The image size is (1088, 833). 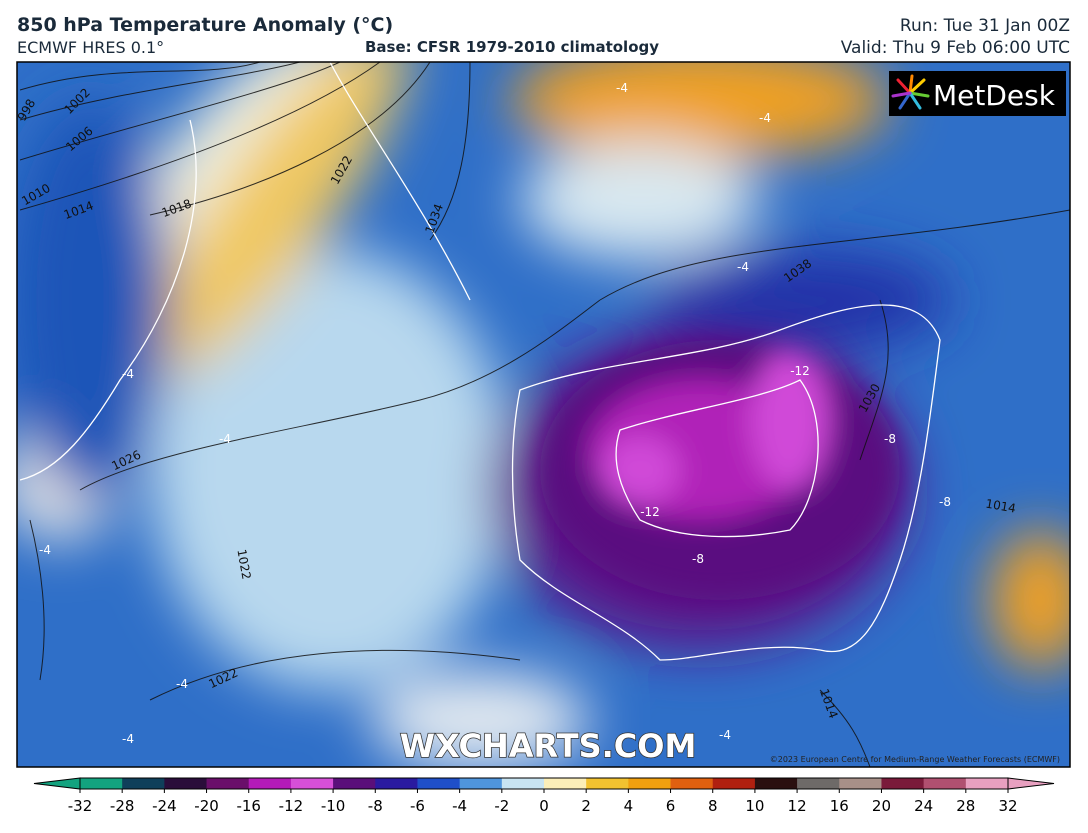 What do you see at coordinates (965, 806) in the screenshot?
I see `colorbar-tick-label: 28` at bounding box center [965, 806].